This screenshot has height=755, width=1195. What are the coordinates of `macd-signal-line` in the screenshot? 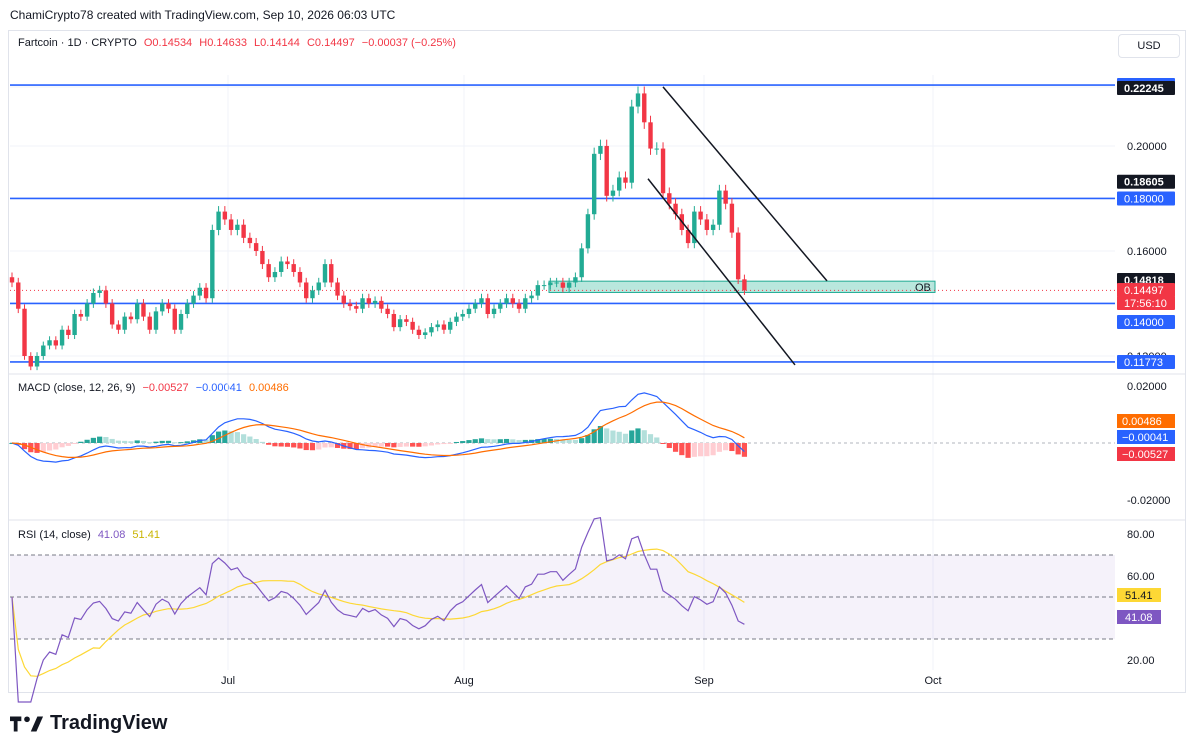 It's located at (378, 429).